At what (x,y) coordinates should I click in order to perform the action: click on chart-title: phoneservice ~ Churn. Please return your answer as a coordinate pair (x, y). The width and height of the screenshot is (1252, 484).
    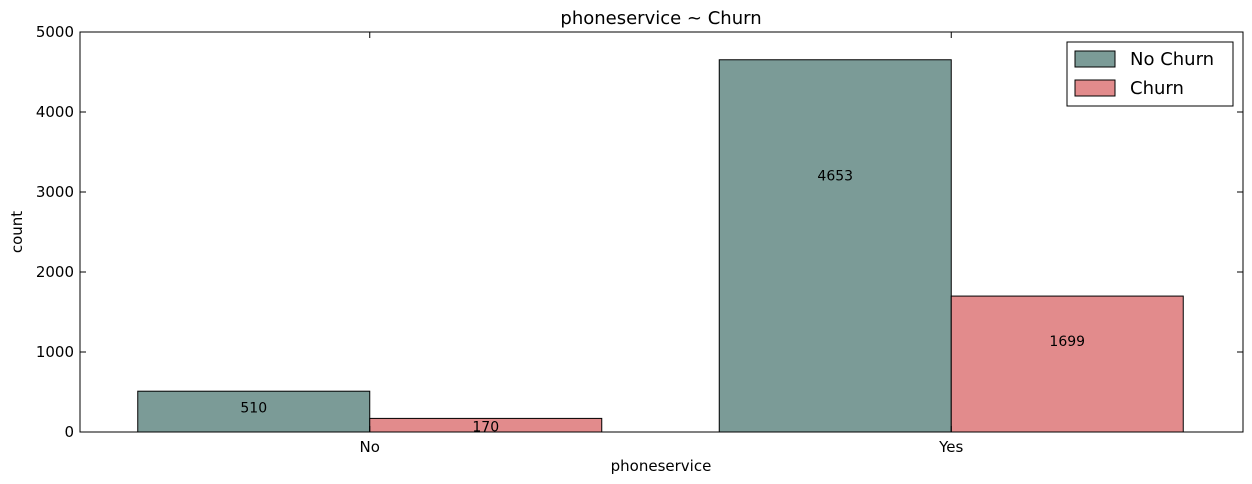
    Looking at the image, I should click on (660, 18).